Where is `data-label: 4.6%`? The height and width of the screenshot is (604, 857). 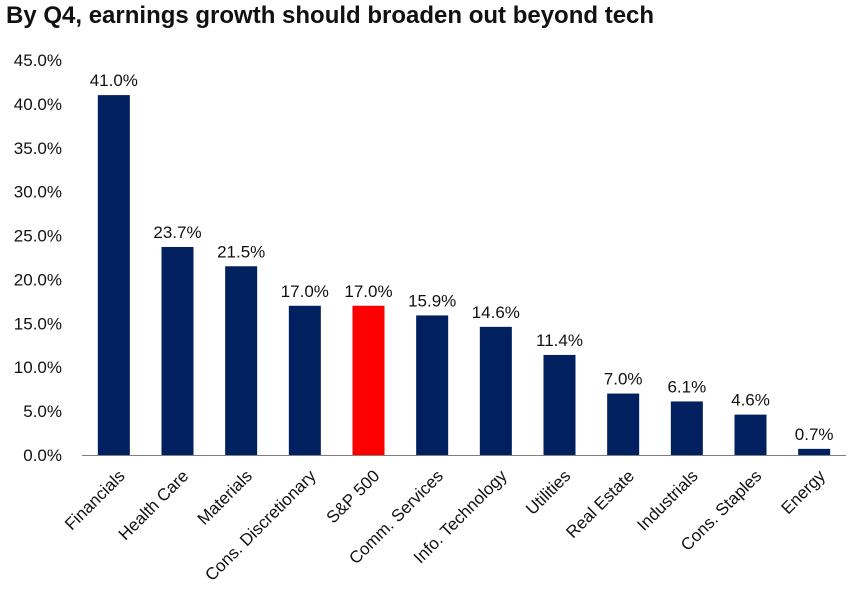
data-label: 4.6% is located at coordinates (750, 400).